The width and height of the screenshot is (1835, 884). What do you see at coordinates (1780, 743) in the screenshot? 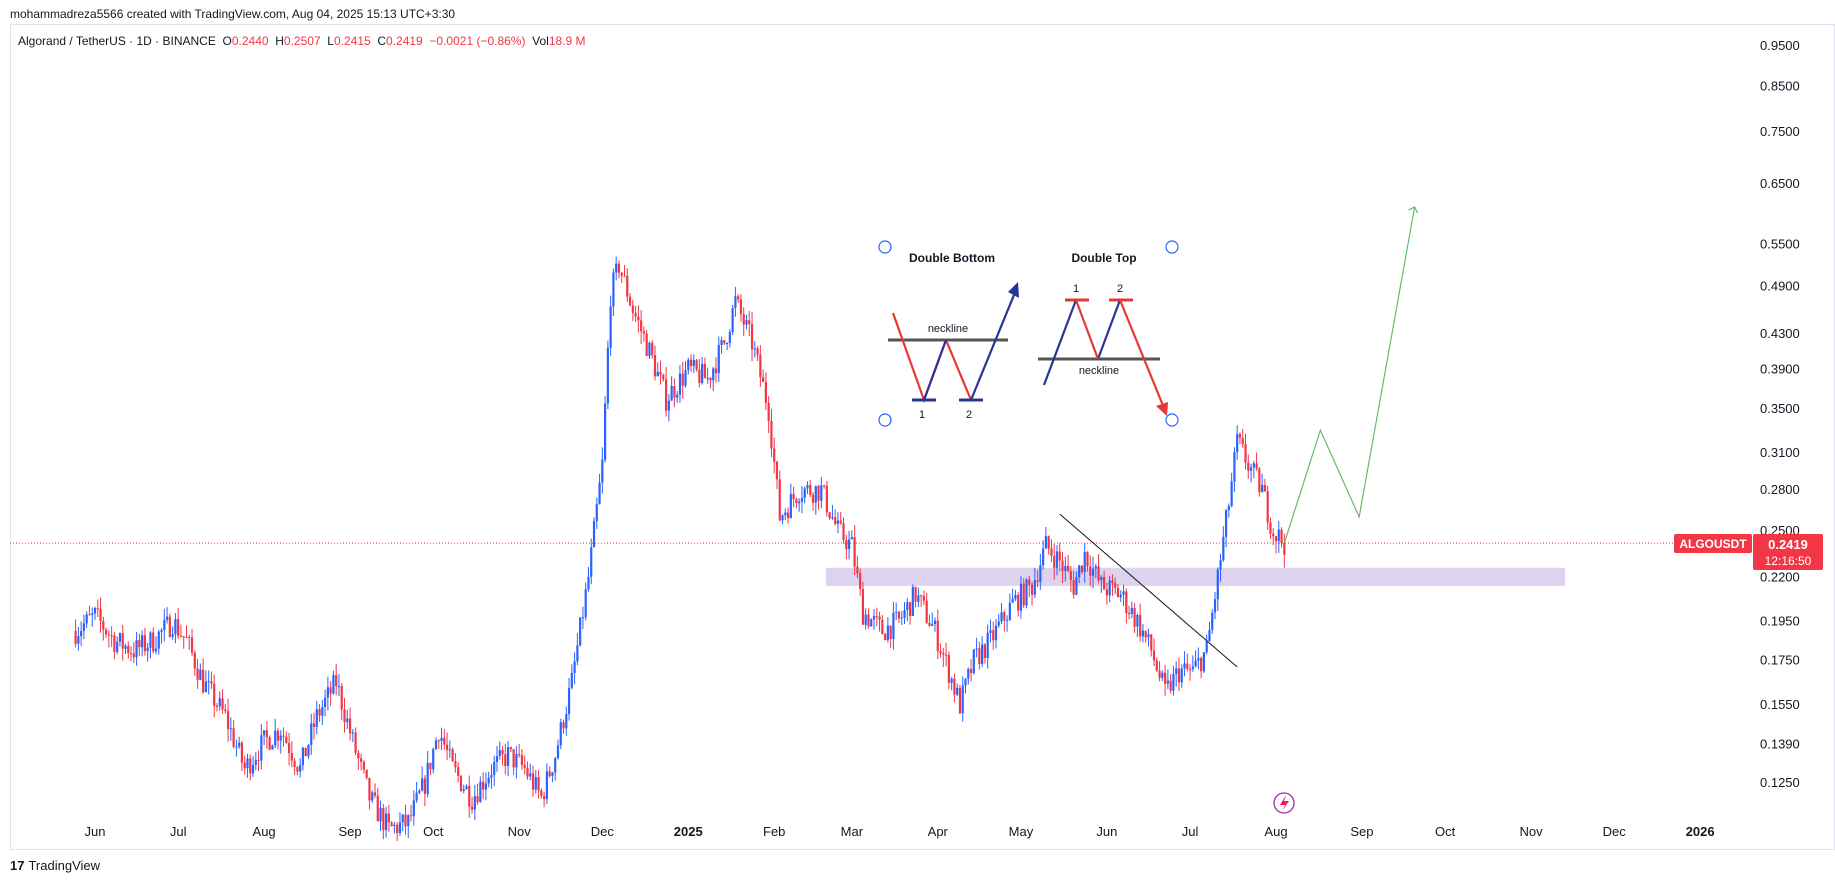
I see `y-tick-label: 0.1390` at bounding box center [1780, 743].